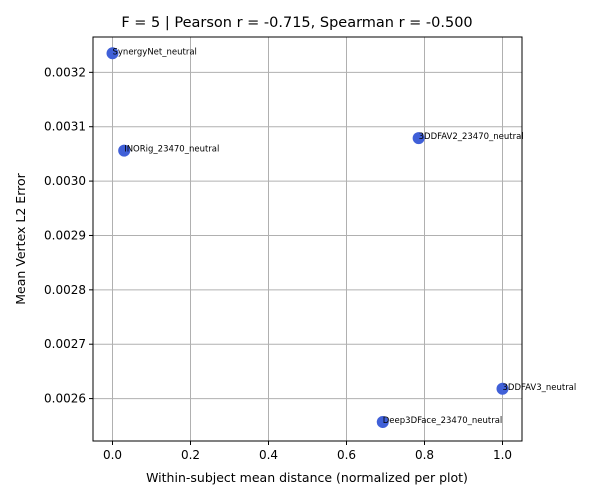  Describe the element at coordinates (65, 399) in the screenshot. I see `y-tick-label: 0.0026` at that location.